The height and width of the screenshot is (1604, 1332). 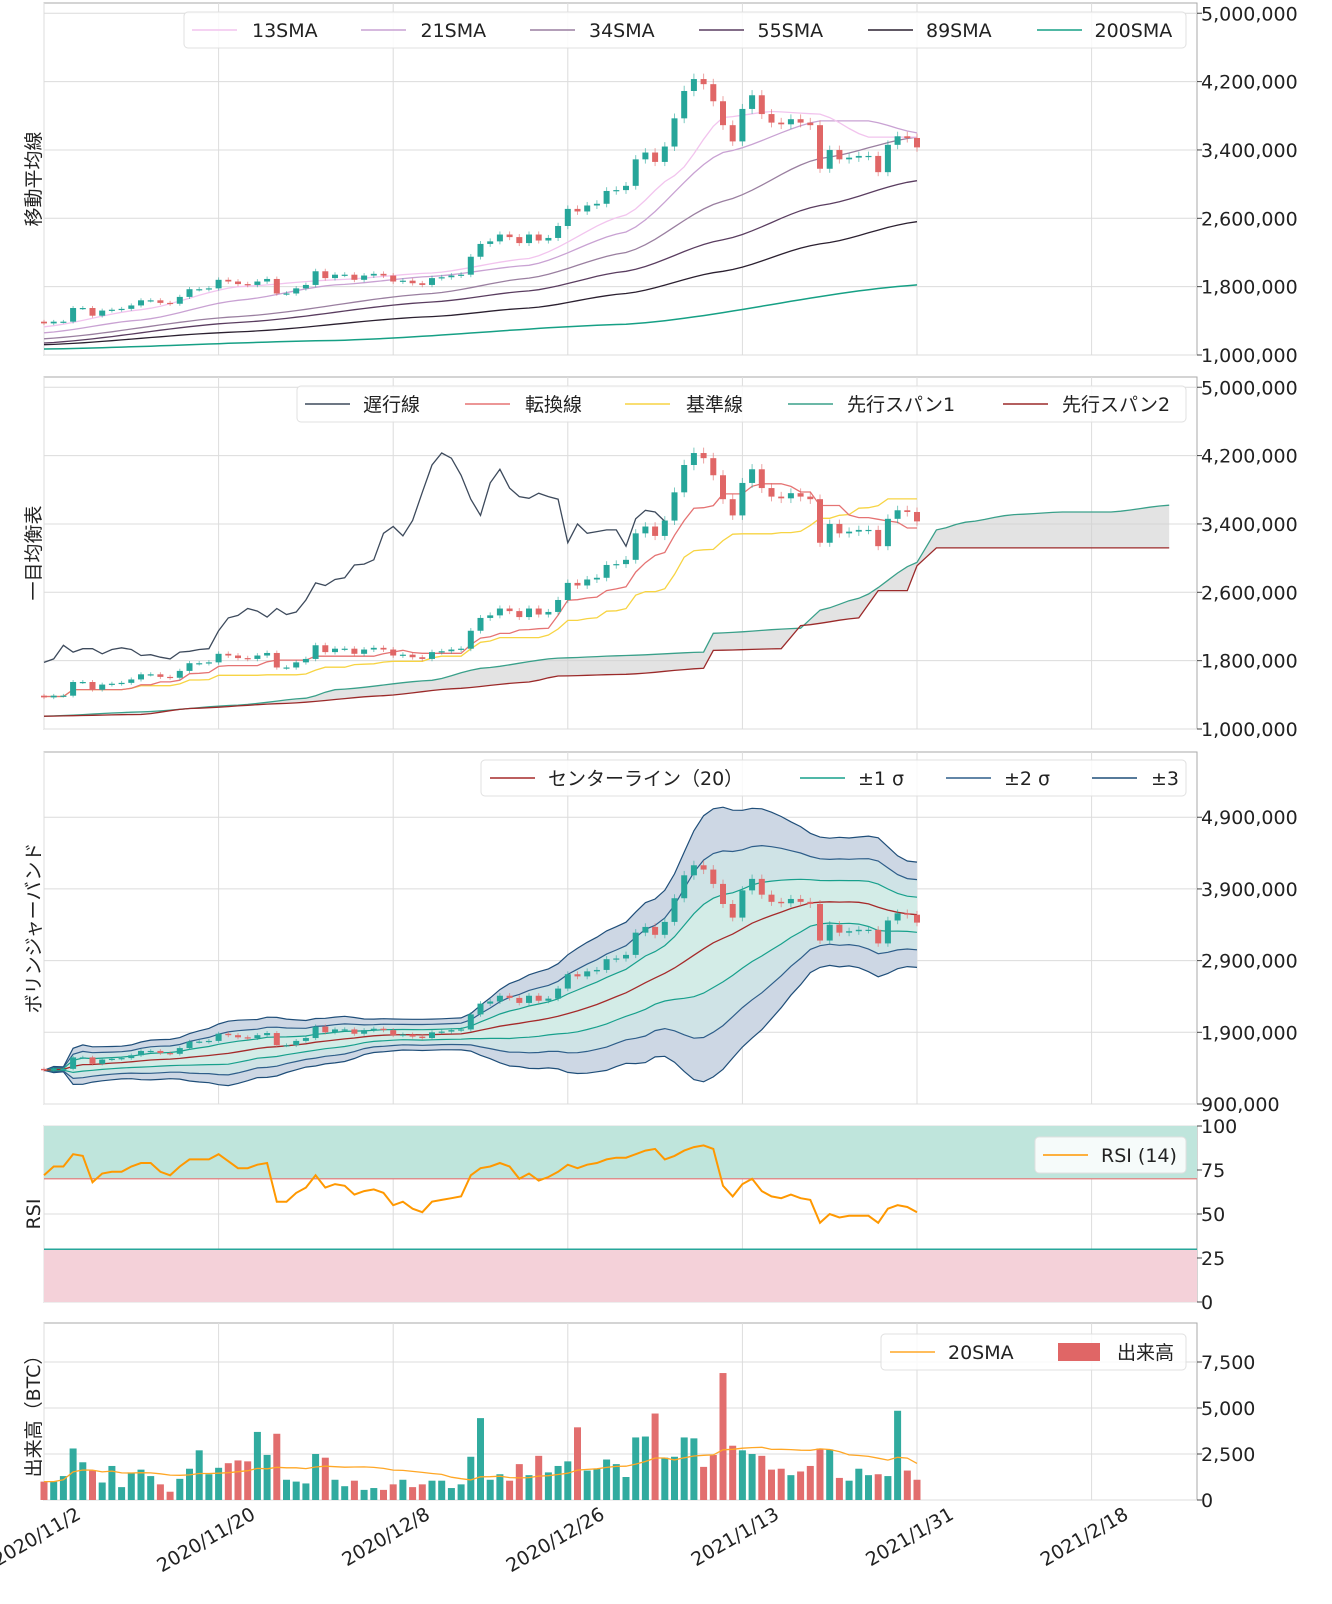 What do you see at coordinates (685, 30) in the screenshot?
I see `legend-box` at bounding box center [685, 30].